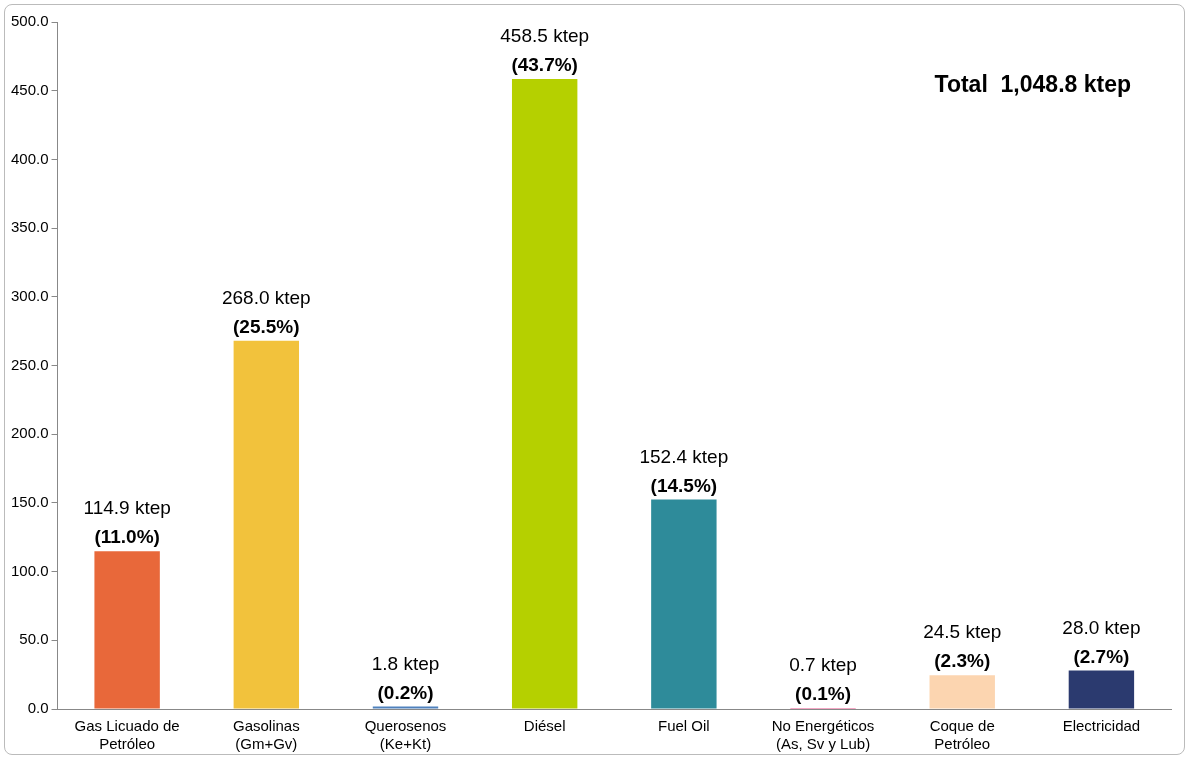 Image resolution: width=1189 pixels, height=759 pixels. What do you see at coordinates (962, 646) in the screenshot?
I see `data-label: 24.5 ktep (2.3%)` at bounding box center [962, 646].